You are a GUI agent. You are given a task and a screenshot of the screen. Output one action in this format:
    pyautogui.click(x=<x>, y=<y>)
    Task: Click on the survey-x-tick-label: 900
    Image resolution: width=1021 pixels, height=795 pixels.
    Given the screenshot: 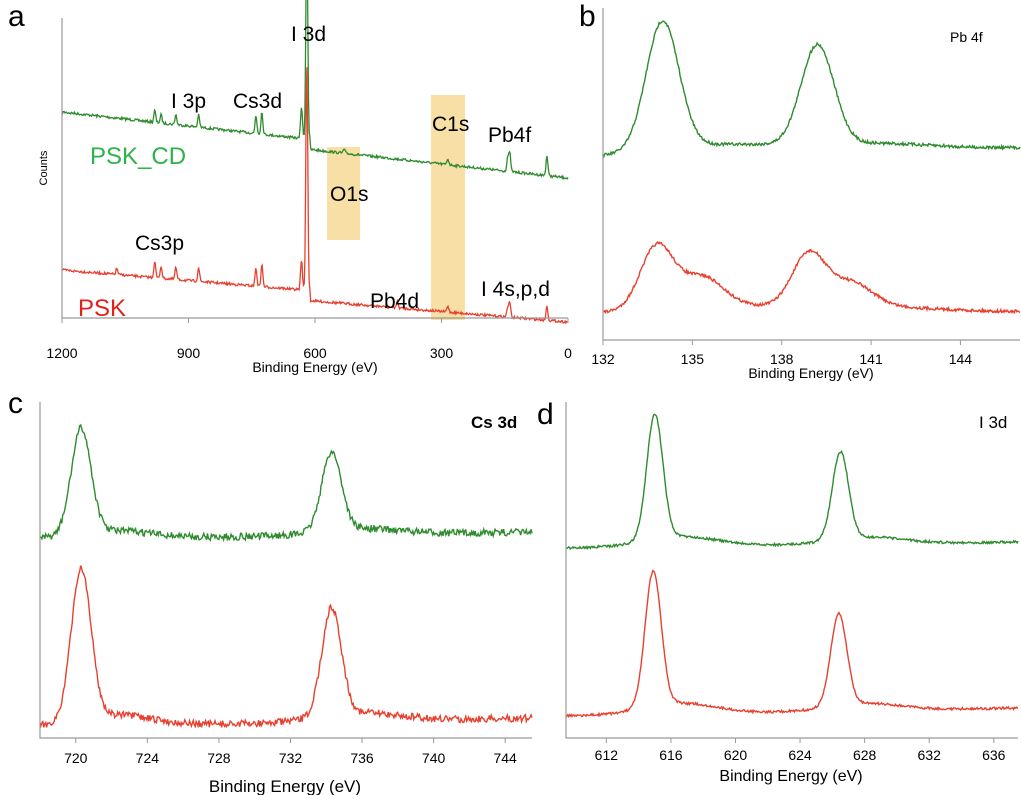 What is the action you would take?
    pyautogui.click(x=189, y=353)
    